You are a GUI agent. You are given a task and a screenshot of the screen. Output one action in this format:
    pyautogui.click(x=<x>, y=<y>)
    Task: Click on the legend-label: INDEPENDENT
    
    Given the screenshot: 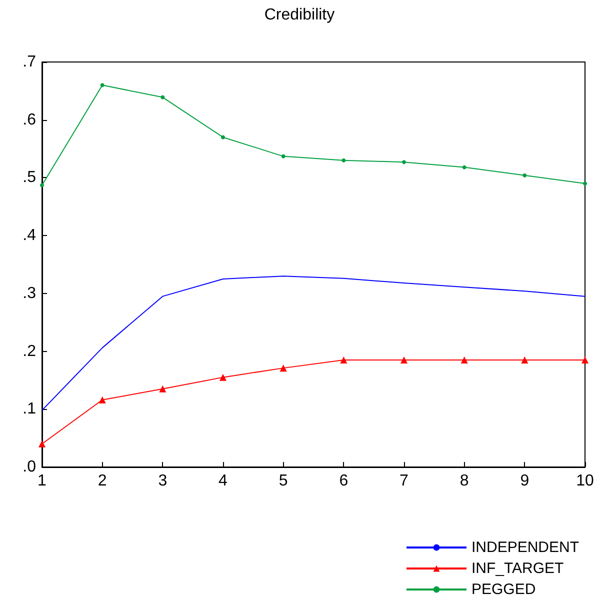 What is the action you would take?
    pyautogui.click(x=525, y=547)
    